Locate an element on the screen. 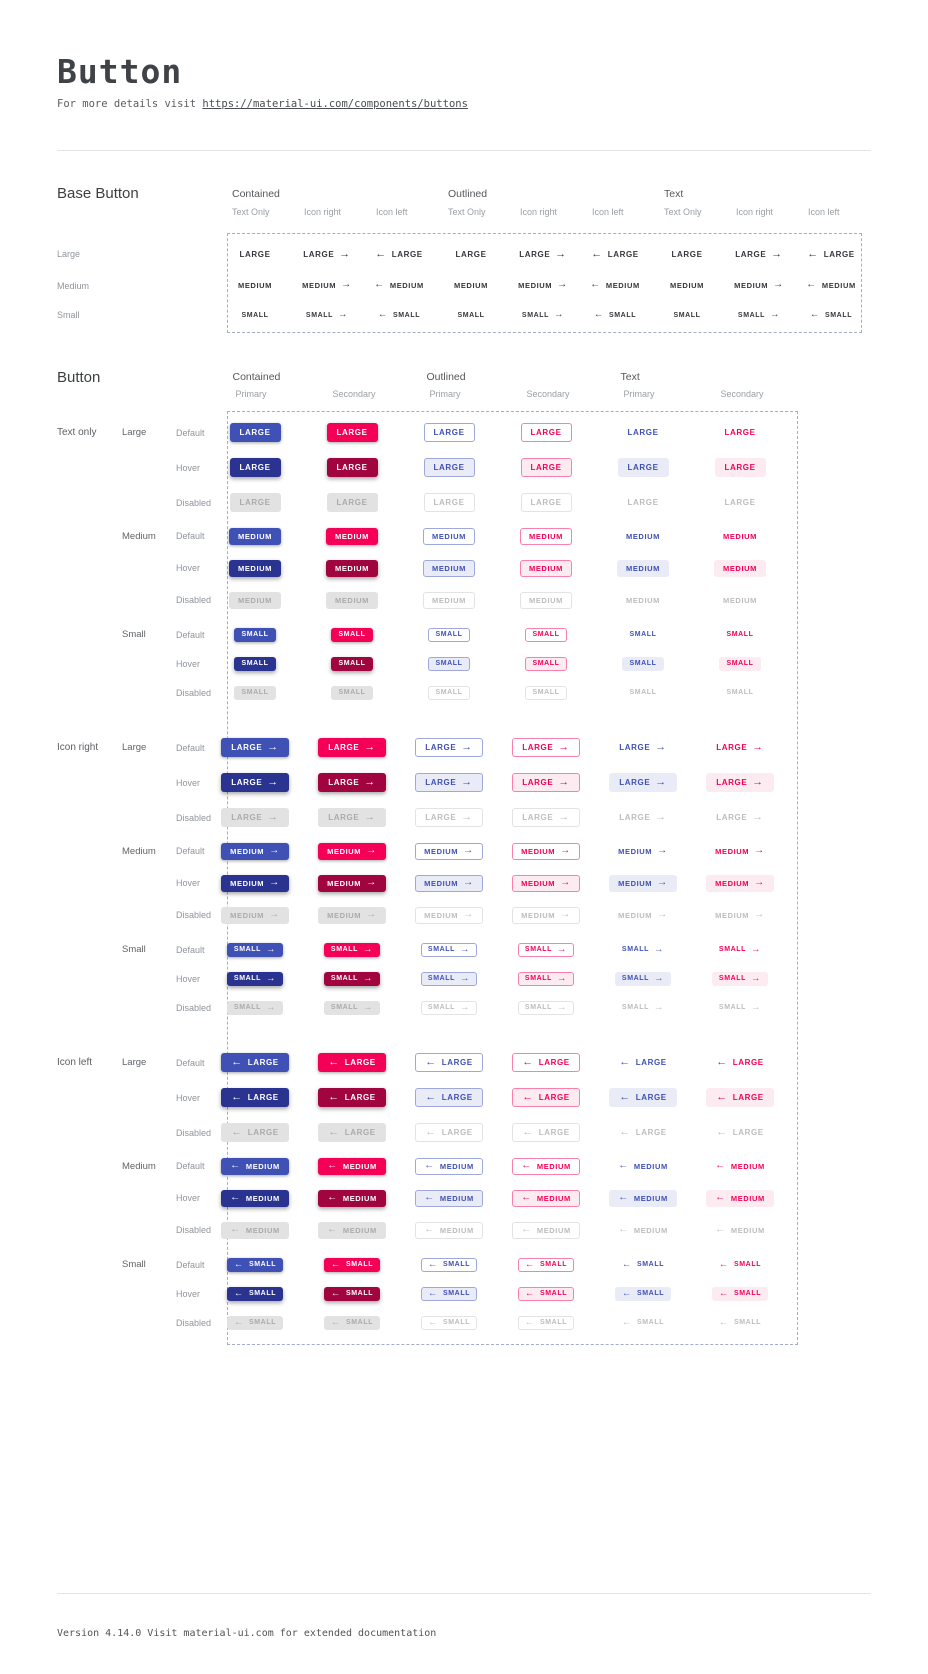 This screenshot has width=928, height=1674. button-outlined-secondary-icon-left-medium-disabled: ← MEDIUM is located at coordinates (546, 1230).